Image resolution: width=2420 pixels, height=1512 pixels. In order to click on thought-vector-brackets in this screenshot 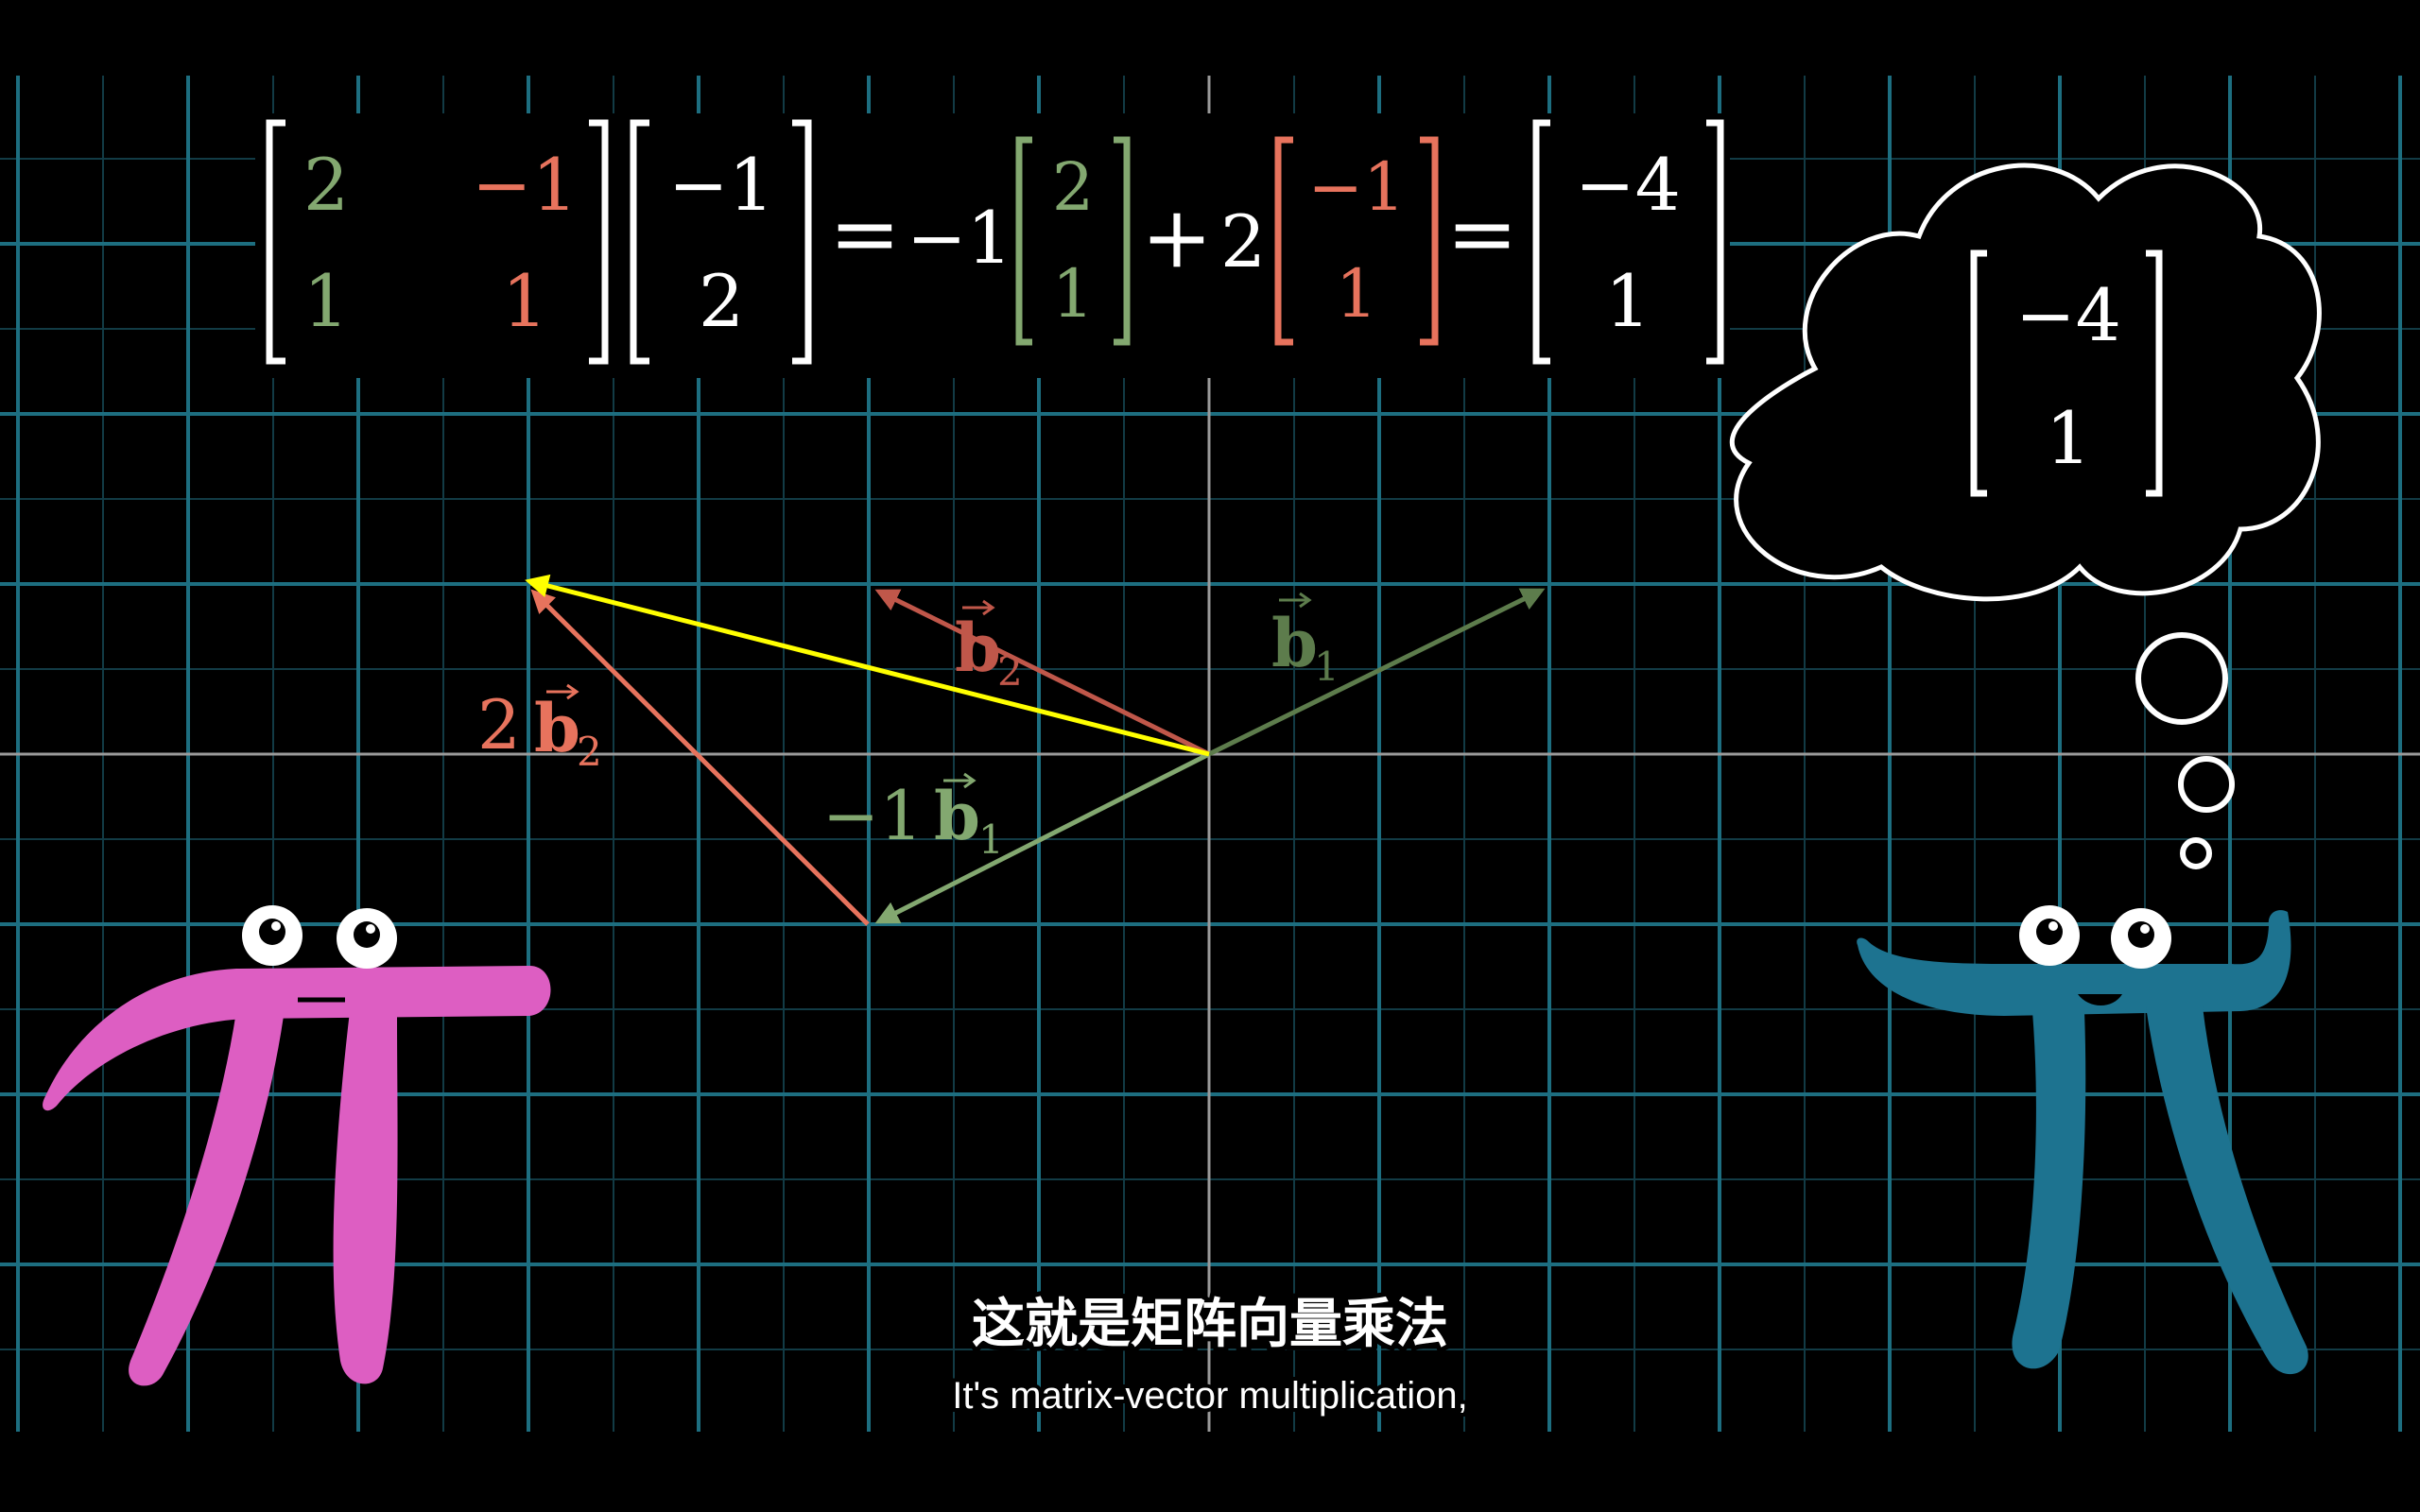, I will do `click(2066, 373)`.